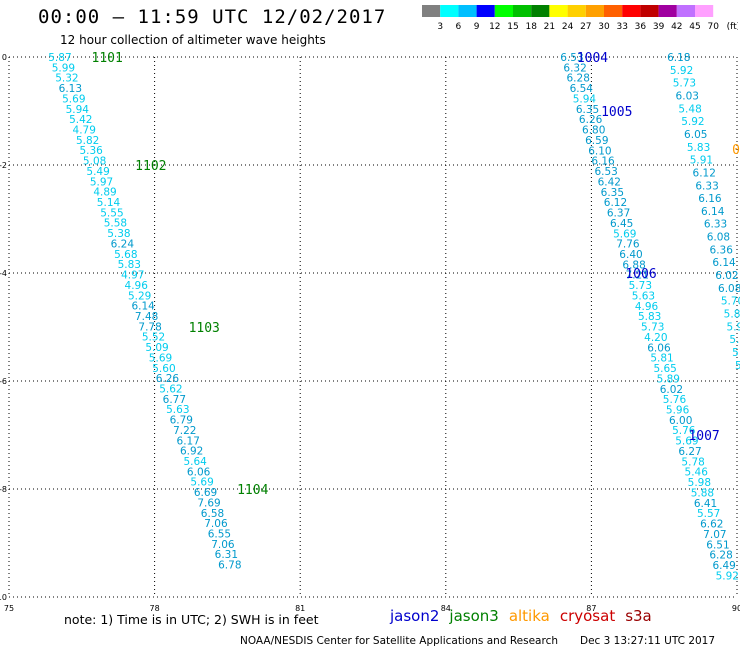  I want to click on wave-height-value: 5.32, so click(66, 79).